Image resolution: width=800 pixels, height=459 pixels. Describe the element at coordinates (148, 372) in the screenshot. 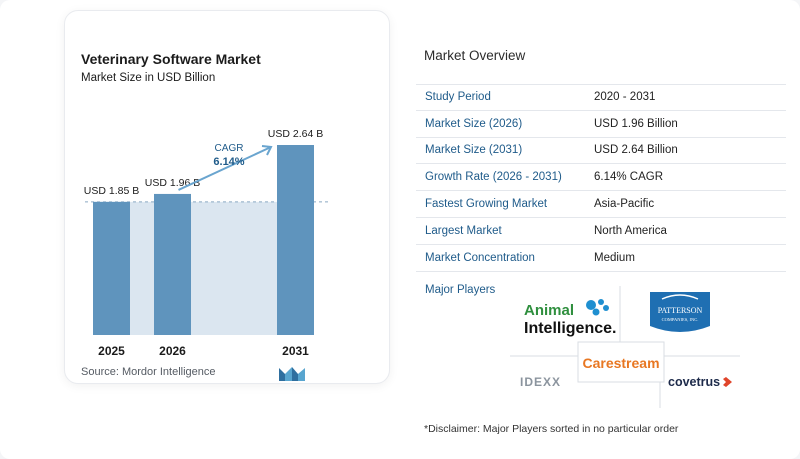

I see `source-note: Source: Mordor Intelligence` at that location.